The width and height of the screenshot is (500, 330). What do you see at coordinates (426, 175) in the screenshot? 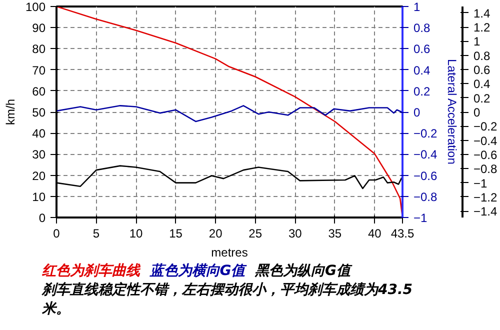
I see `y2-tick-label: −0.6` at bounding box center [426, 175].